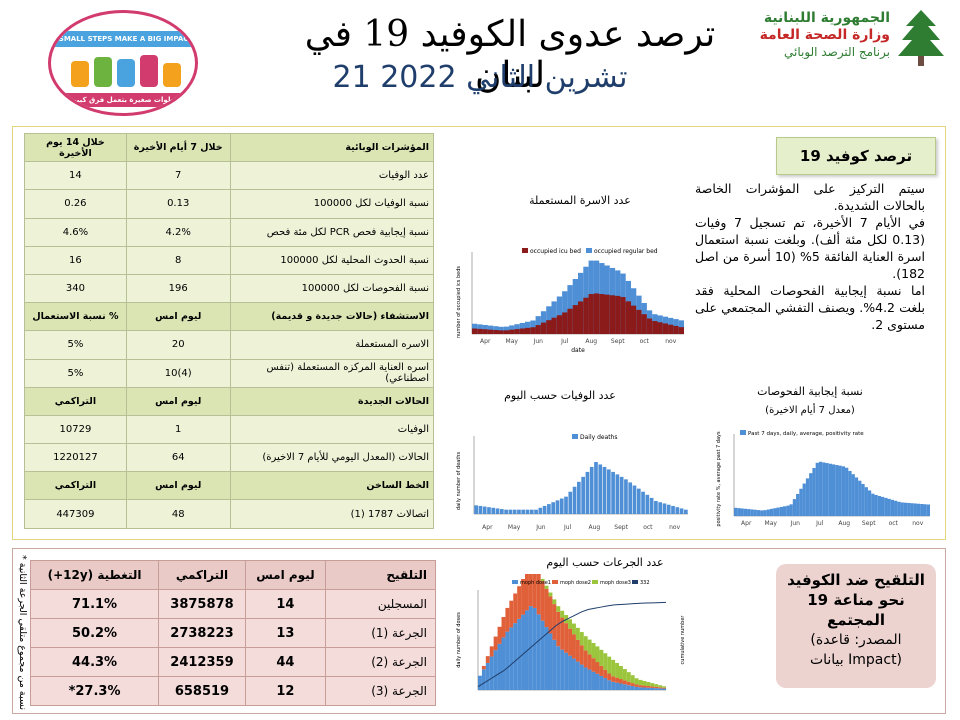 This screenshot has height=720, width=960. What do you see at coordinates (178, 345) in the screenshot?
I see `table-cell: 20` at bounding box center [178, 345].